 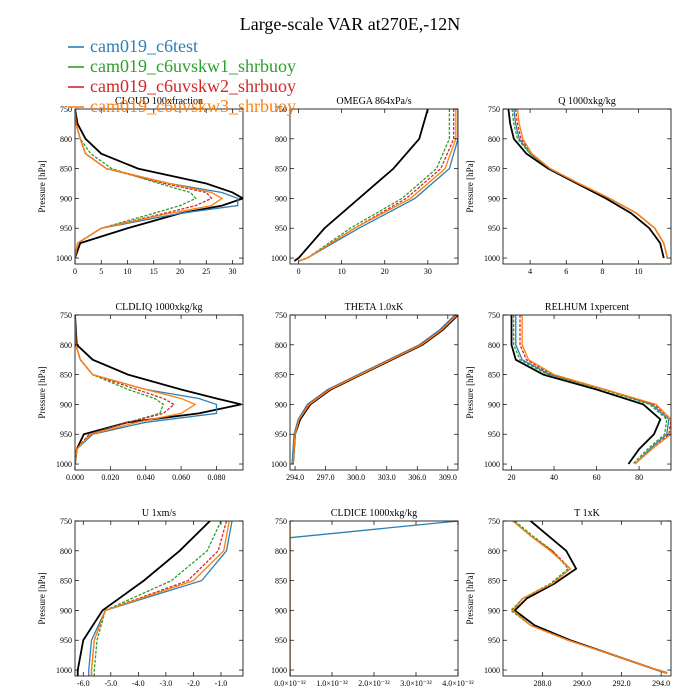 I want to click on legend-item: cam019_c6uvskw3_shrbuoy, so click(x=182, y=106).